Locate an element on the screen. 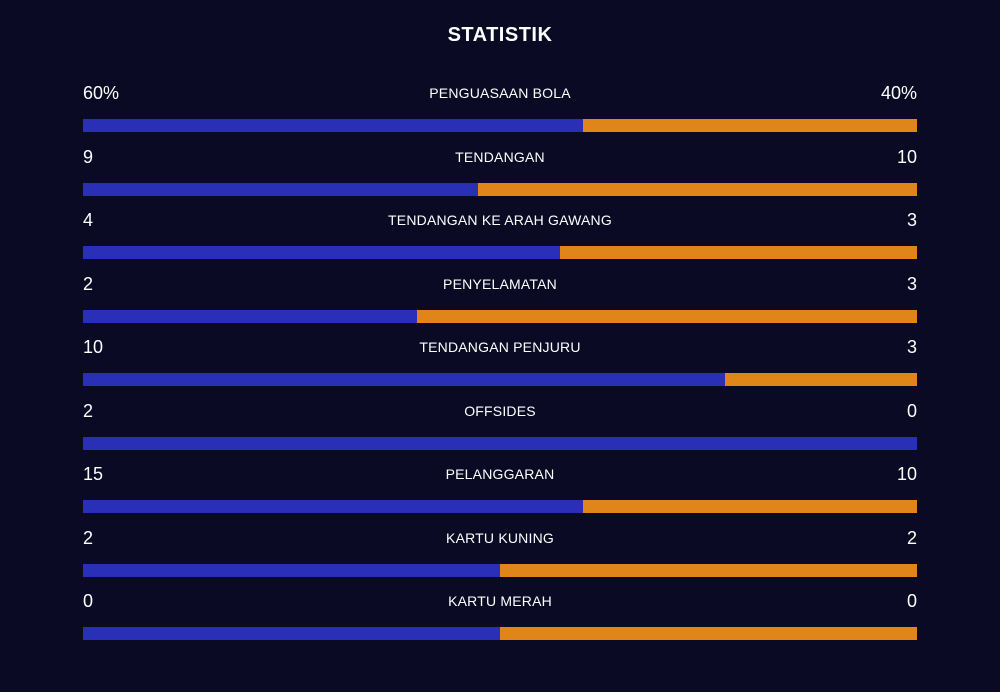 The image size is (1000, 692). stat-row-penguasaan-bola: 60% PENGUASAAN BOLA 40% is located at coordinates (500, 112).